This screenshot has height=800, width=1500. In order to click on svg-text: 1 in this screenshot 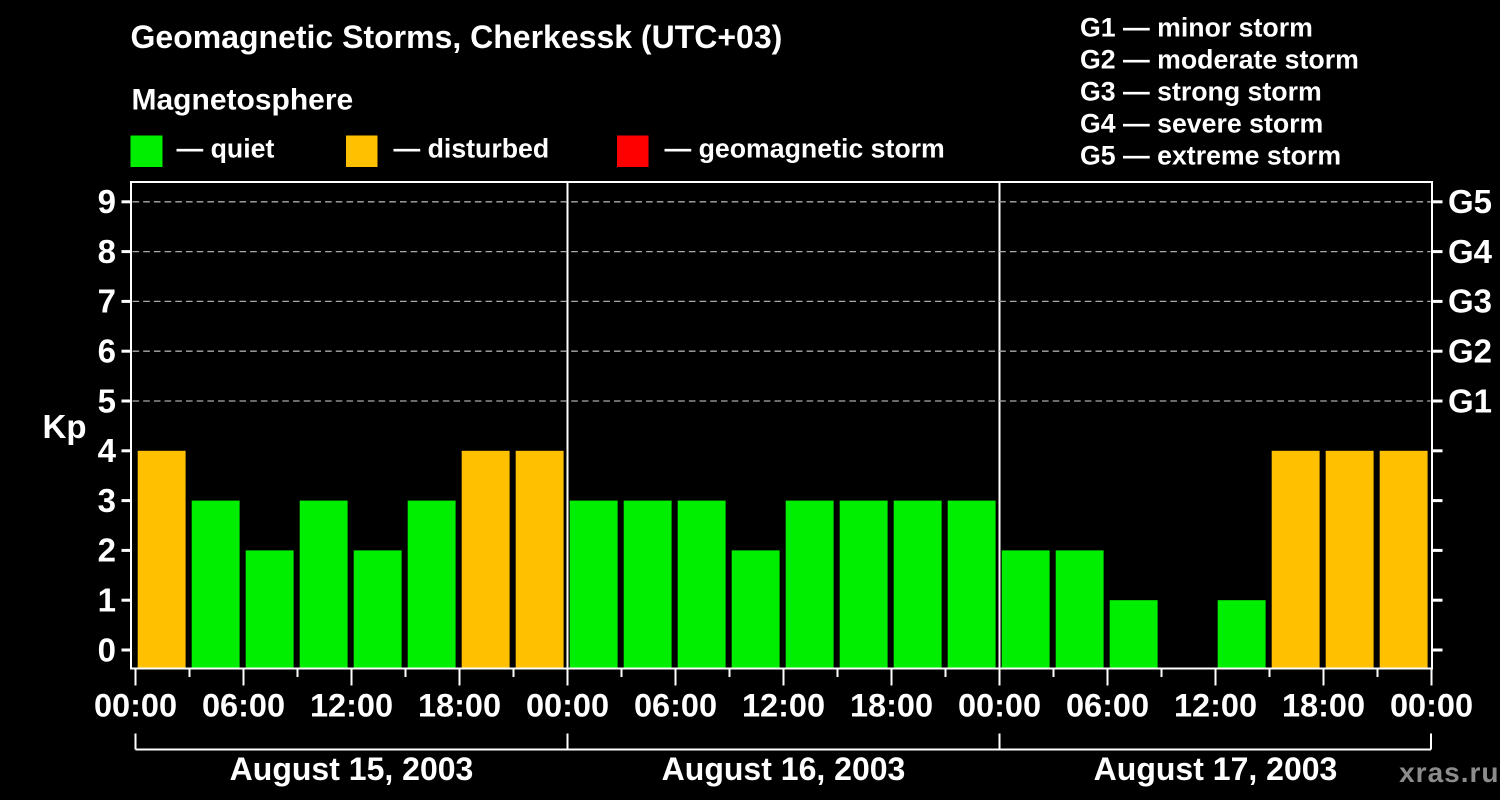, I will do `click(107, 600)`.